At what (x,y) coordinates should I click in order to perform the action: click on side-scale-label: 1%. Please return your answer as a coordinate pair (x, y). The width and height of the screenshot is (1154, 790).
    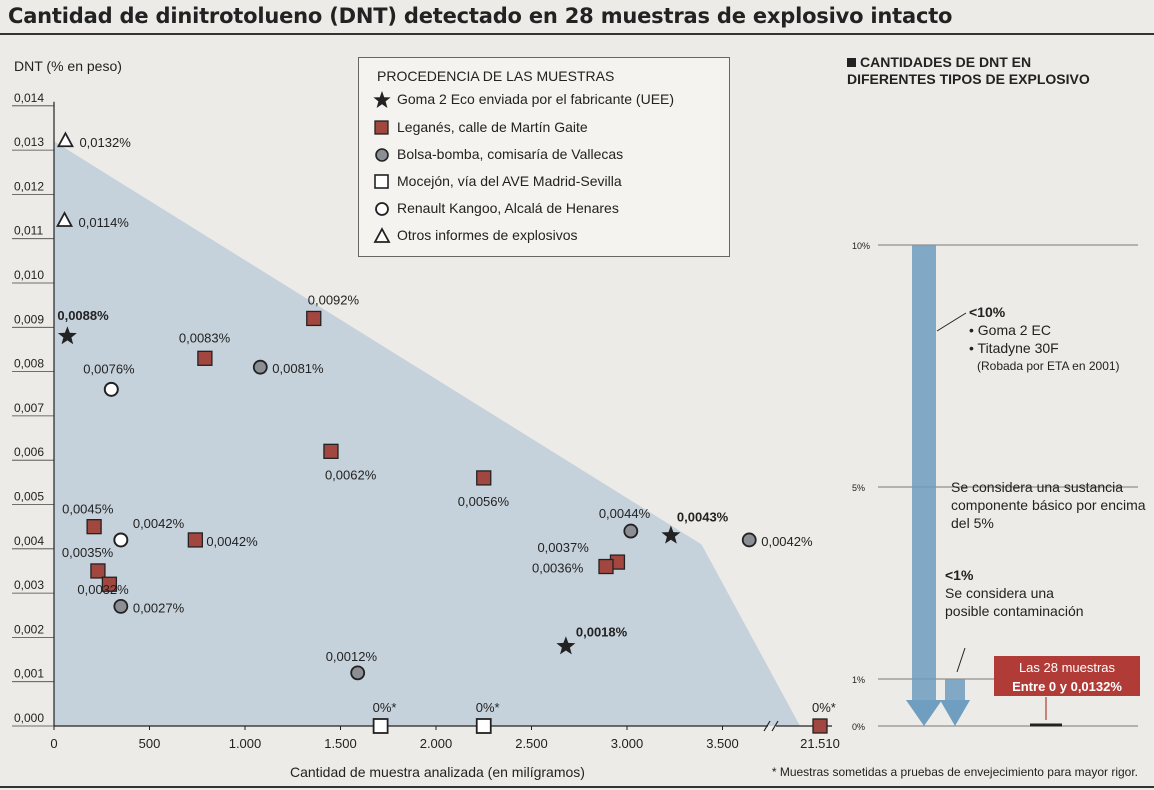
    Looking at the image, I should click on (858, 680).